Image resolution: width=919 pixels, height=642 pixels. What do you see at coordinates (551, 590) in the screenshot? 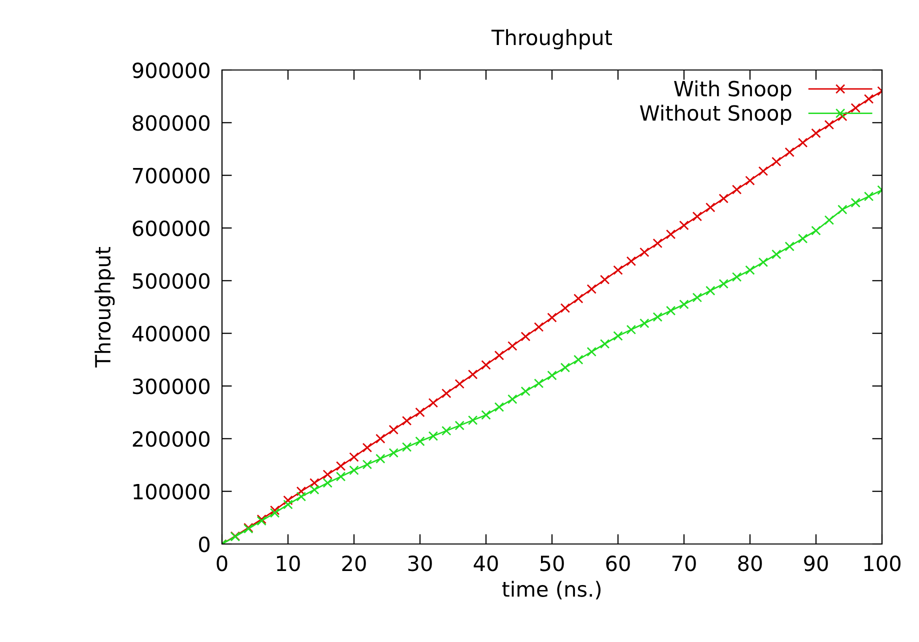
I see `x-axis-title: time (ns.)` at bounding box center [551, 590].